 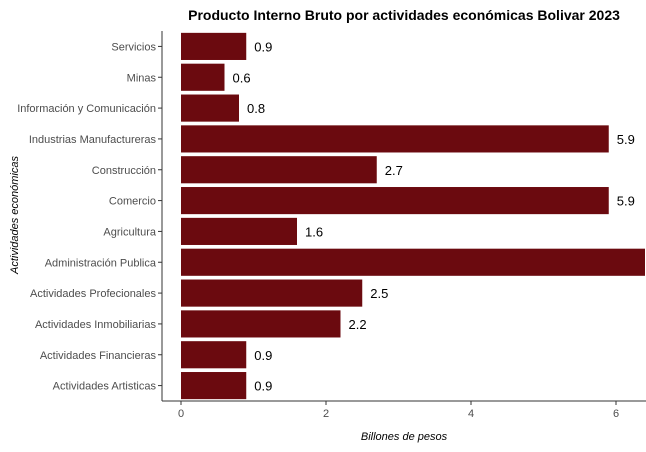 I want to click on value-label-1: 0.6, so click(x=242, y=77).